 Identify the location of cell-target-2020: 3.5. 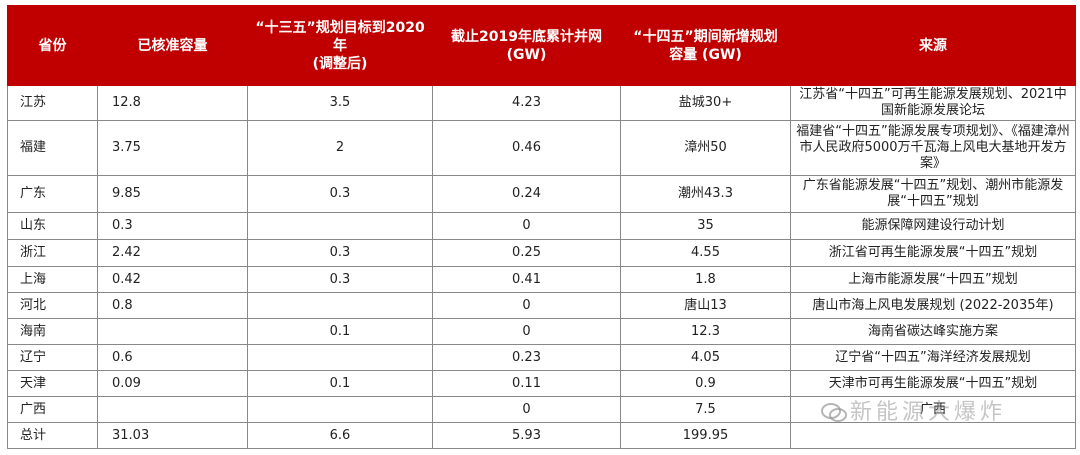
(340, 103).